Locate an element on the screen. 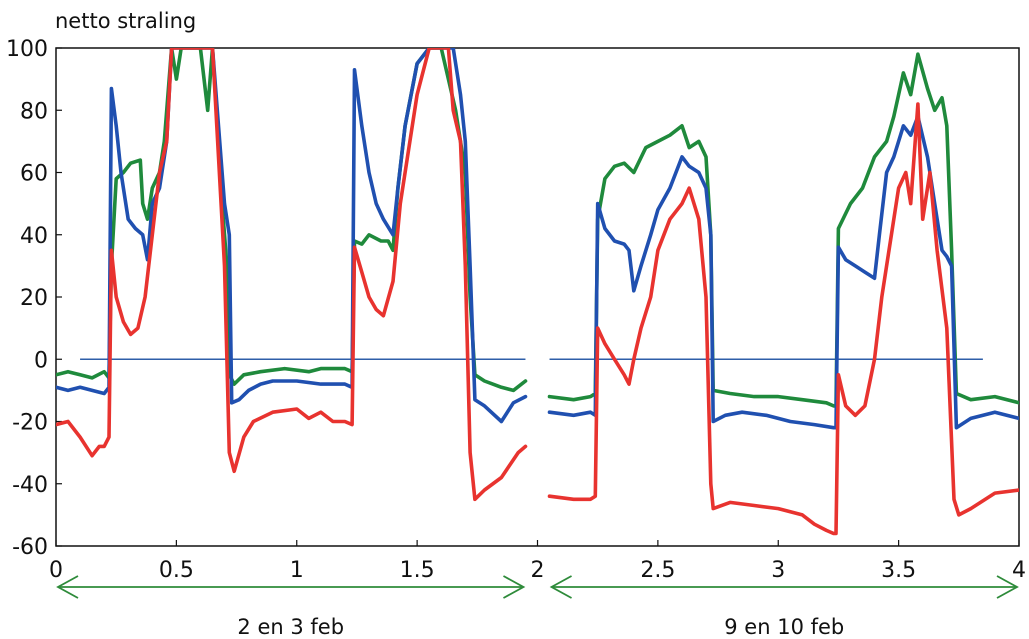  x-tick-label: 3.5 is located at coordinates (898, 570).